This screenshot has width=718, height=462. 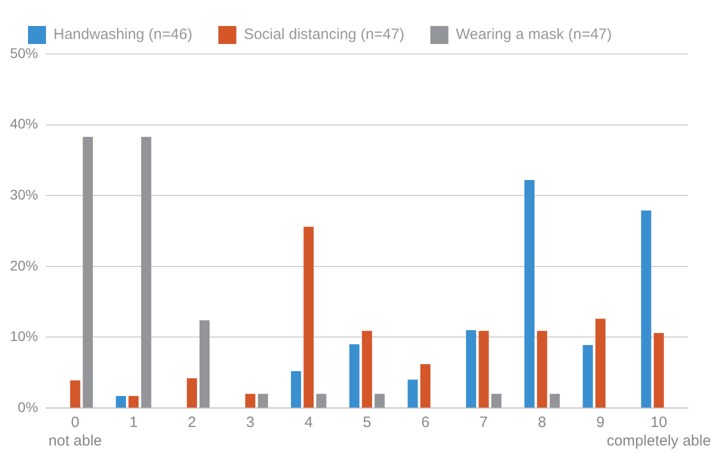 I want to click on text: completely able, so click(x=658, y=441).